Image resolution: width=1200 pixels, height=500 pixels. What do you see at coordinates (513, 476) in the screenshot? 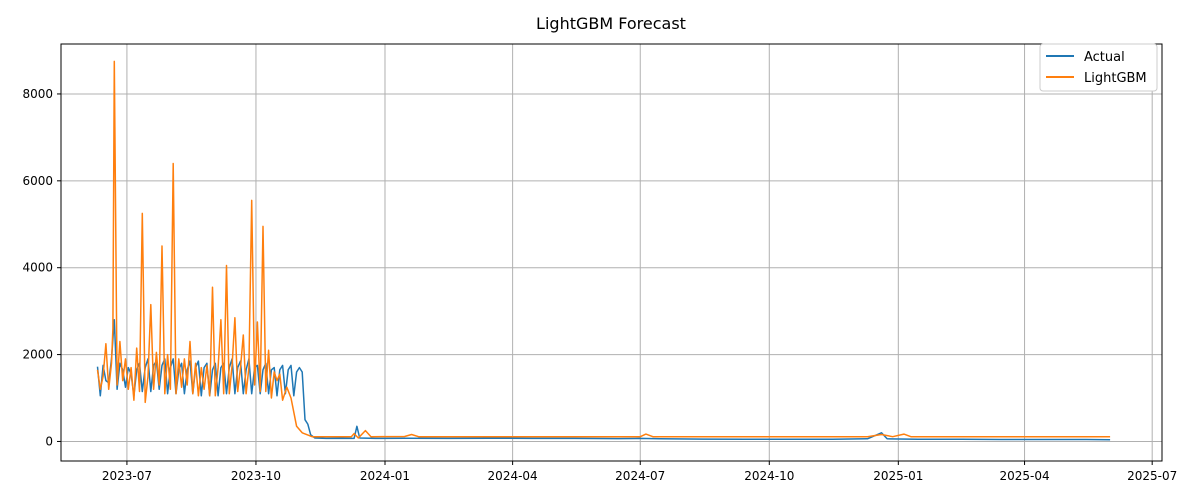
I see `x-tick-label: 2024-04` at bounding box center [513, 476].